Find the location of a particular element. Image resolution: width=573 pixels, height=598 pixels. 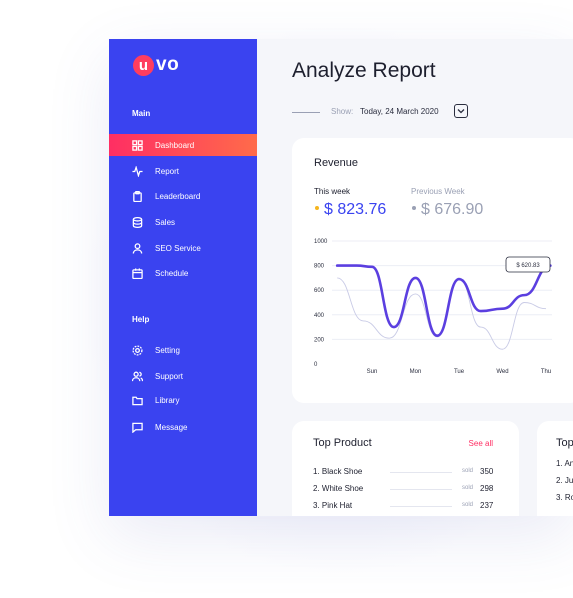

list-item: 1. Anc is located at coordinates (564, 463).